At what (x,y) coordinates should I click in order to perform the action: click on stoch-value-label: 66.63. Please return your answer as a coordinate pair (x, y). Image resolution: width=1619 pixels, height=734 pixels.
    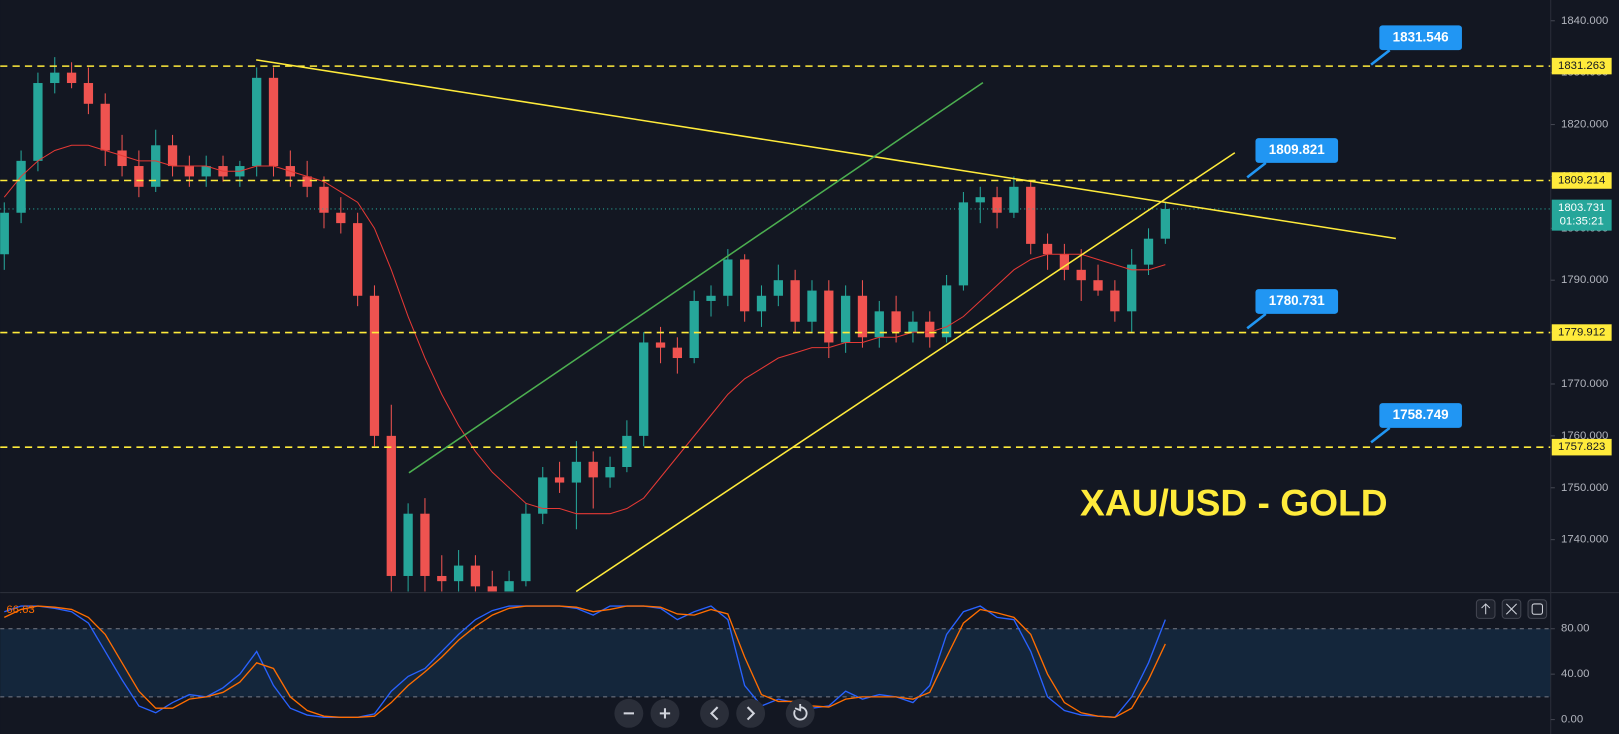
    Looking at the image, I should click on (20, 610).